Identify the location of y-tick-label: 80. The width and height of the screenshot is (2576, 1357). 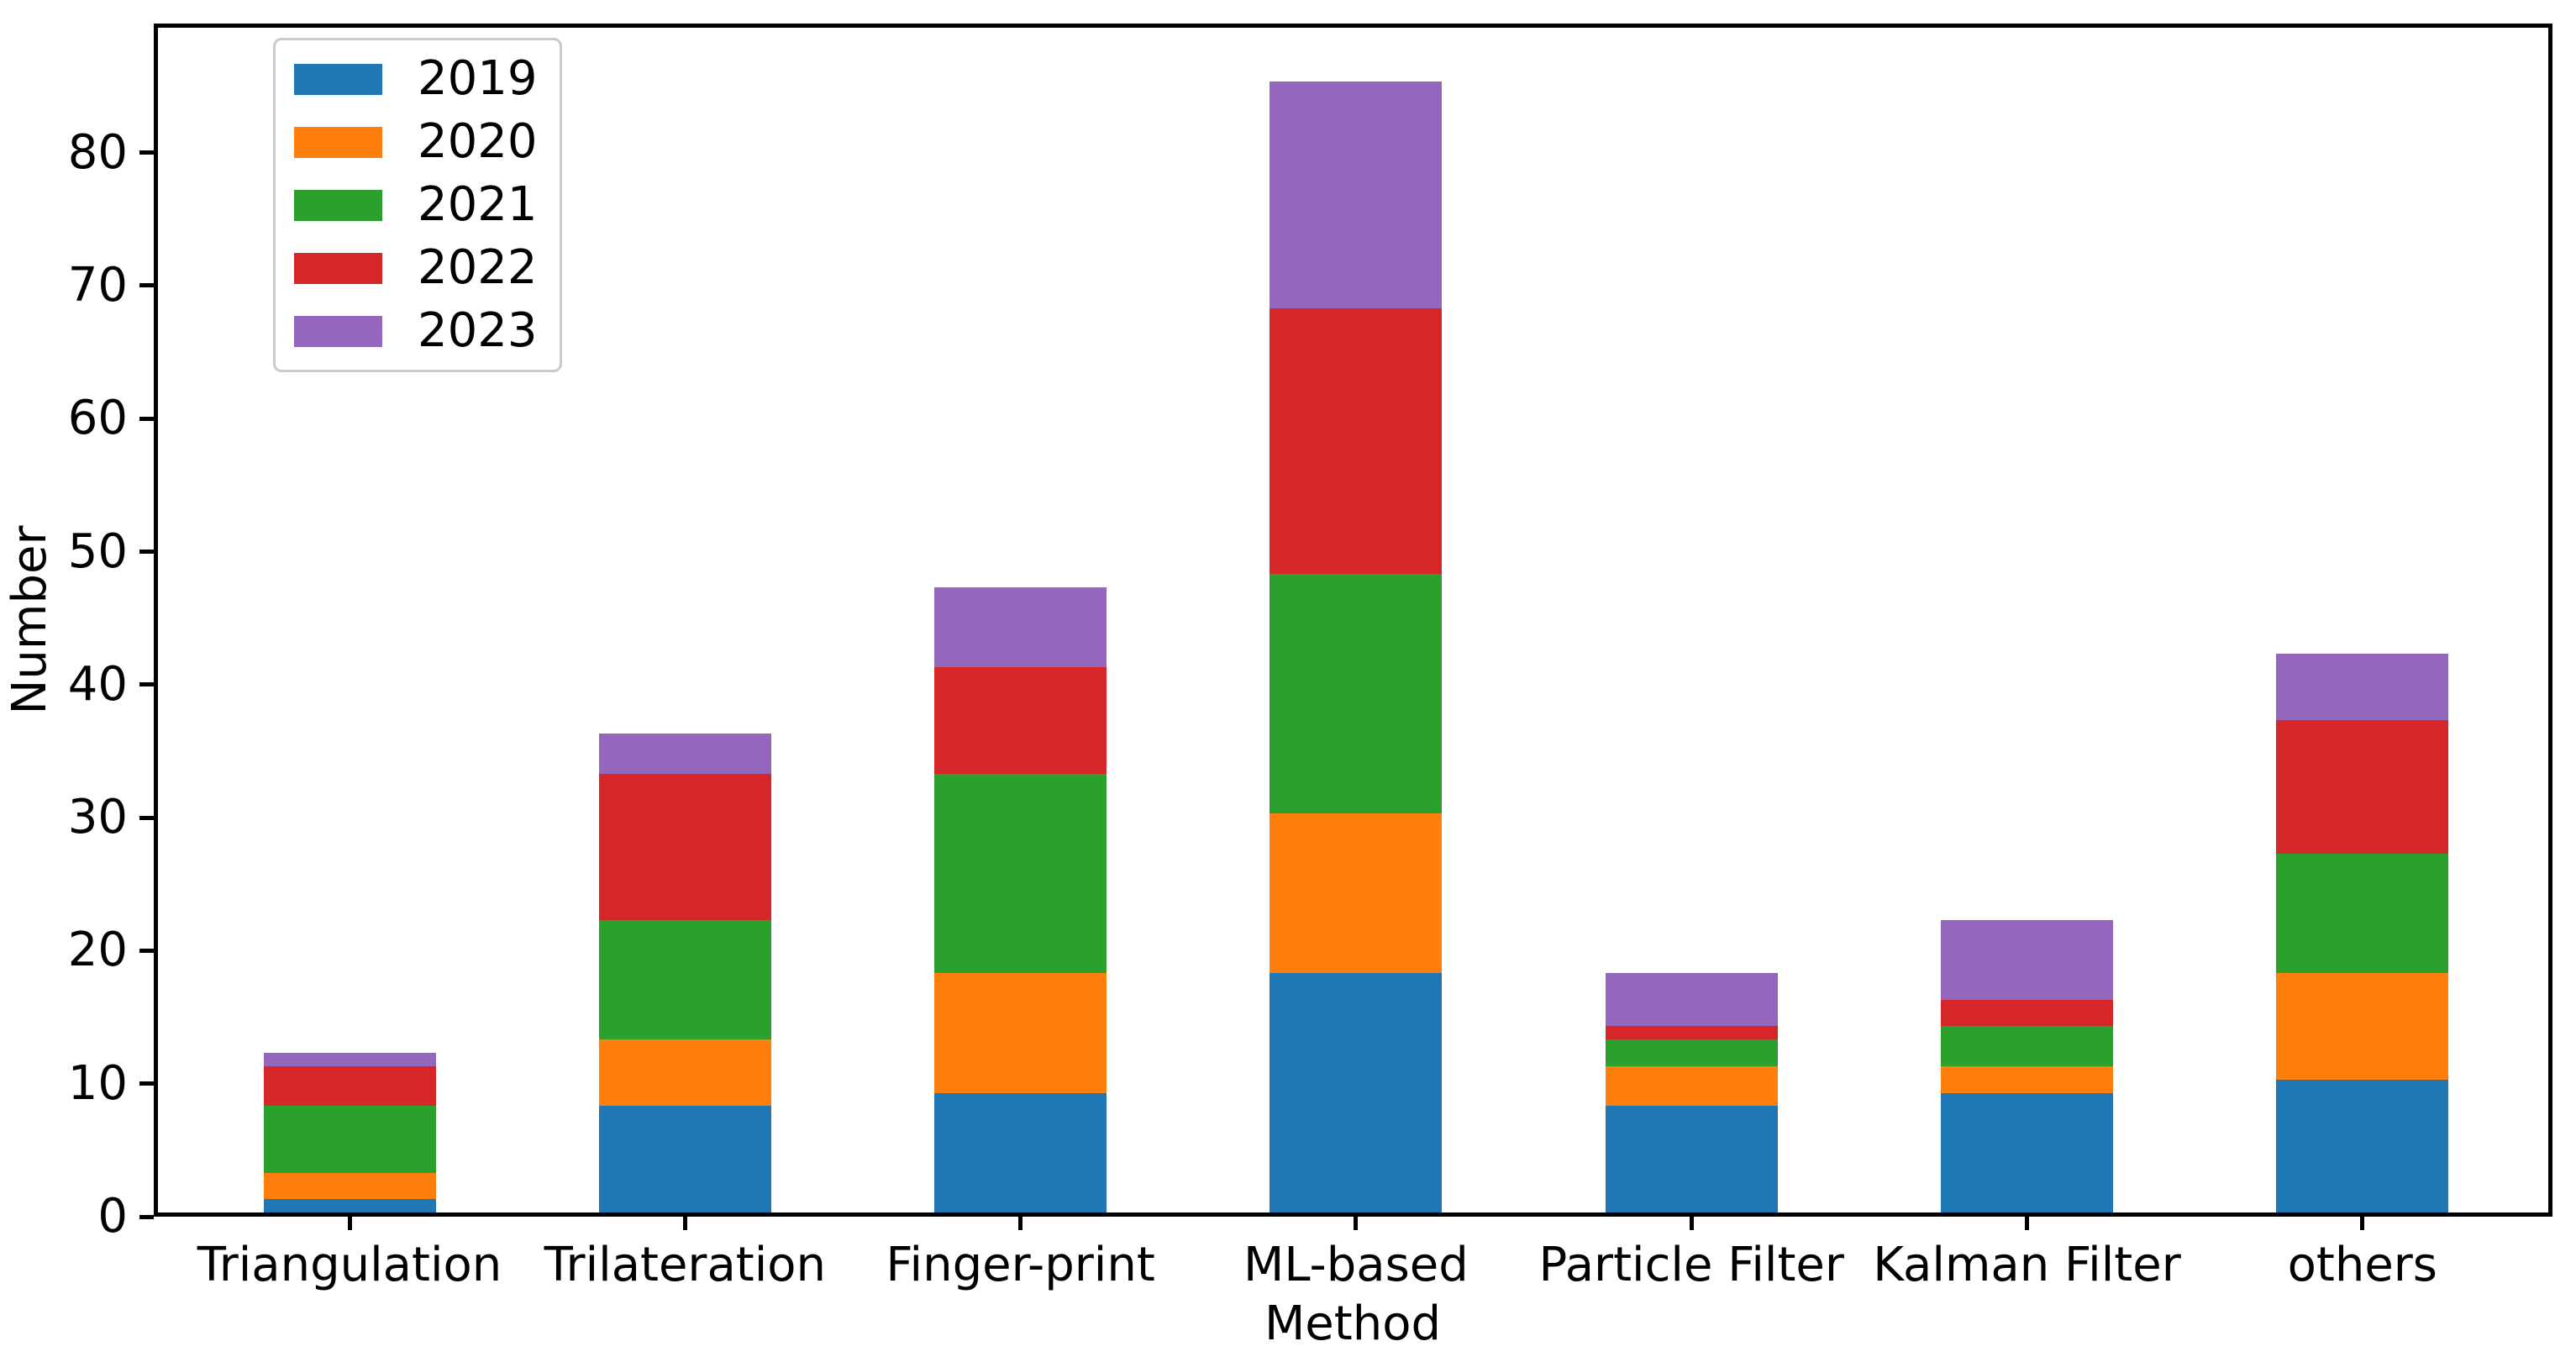
(97, 152).